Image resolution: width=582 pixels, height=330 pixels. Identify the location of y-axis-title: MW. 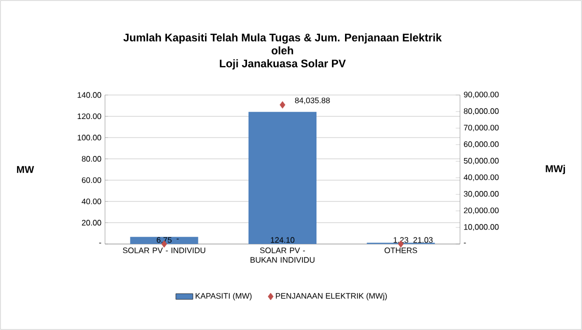
(25, 169).